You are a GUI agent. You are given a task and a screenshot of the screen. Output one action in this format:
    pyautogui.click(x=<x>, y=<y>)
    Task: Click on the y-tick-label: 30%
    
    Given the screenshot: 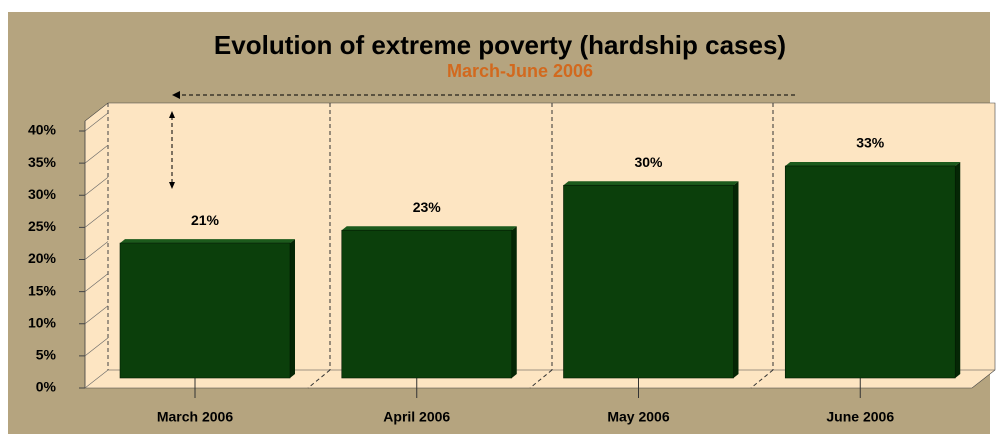 What is the action you would take?
    pyautogui.click(x=42, y=194)
    